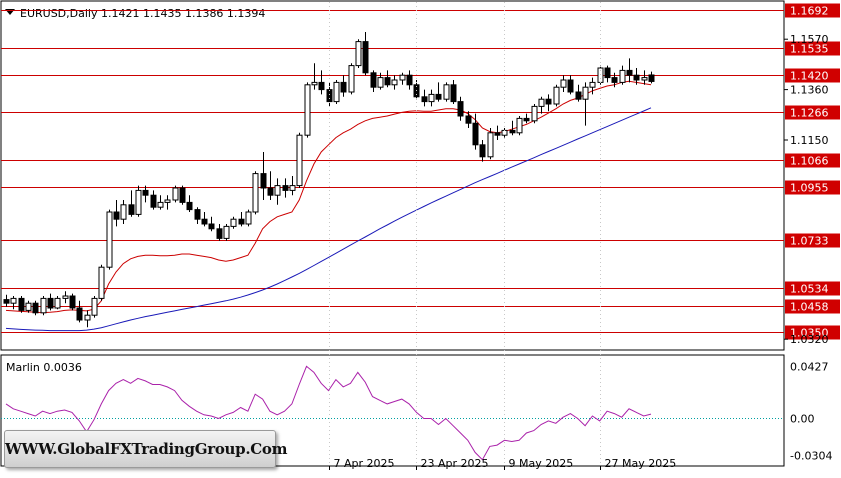 This screenshot has width=841, height=478. I want to click on symbol-header: EURUSD,Daily 1.1421 1.1435 1.1386 1.1394, so click(142, 13).